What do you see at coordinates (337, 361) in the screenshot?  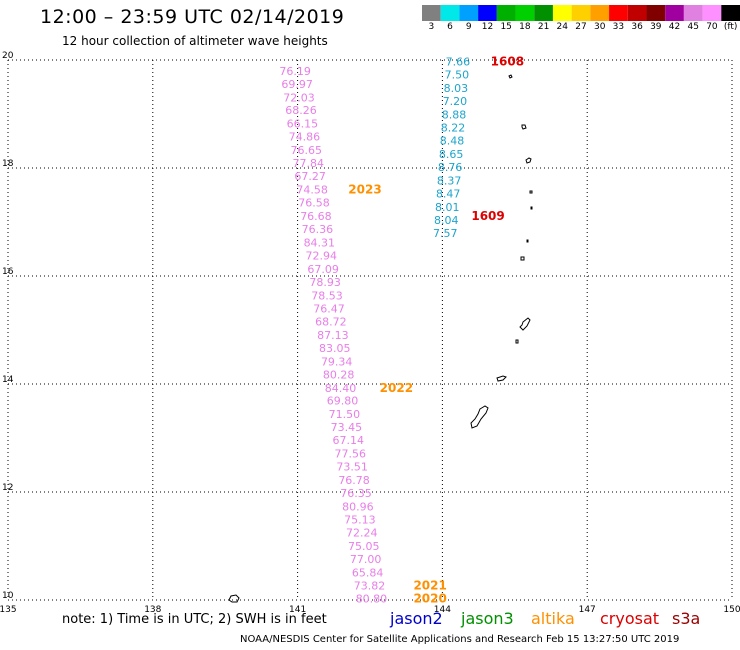 I see `data-label-altika: 79.34` at bounding box center [337, 361].